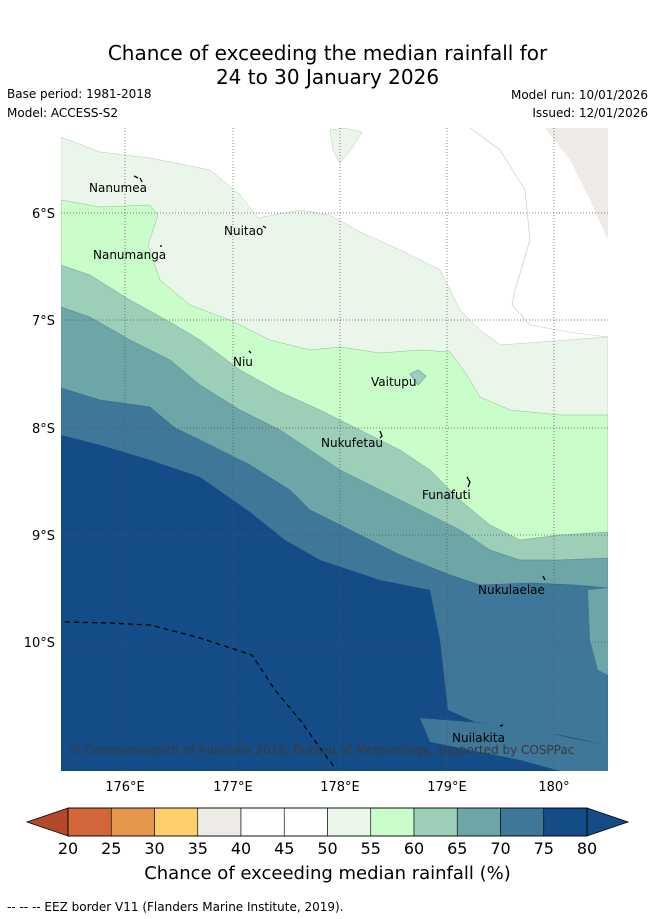 The height and width of the screenshot is (919, 655). I want to click on colorbar-frame, so click(327, 822).